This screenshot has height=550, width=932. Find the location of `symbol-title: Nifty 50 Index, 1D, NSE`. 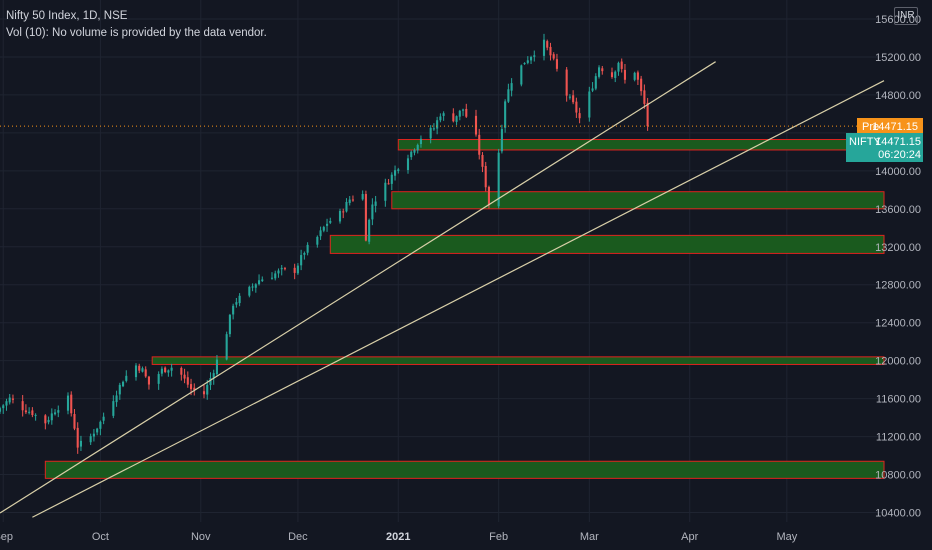

symbol-title: Nifty 50 Index, 1D, NSE is located at coordinates (67, 16).